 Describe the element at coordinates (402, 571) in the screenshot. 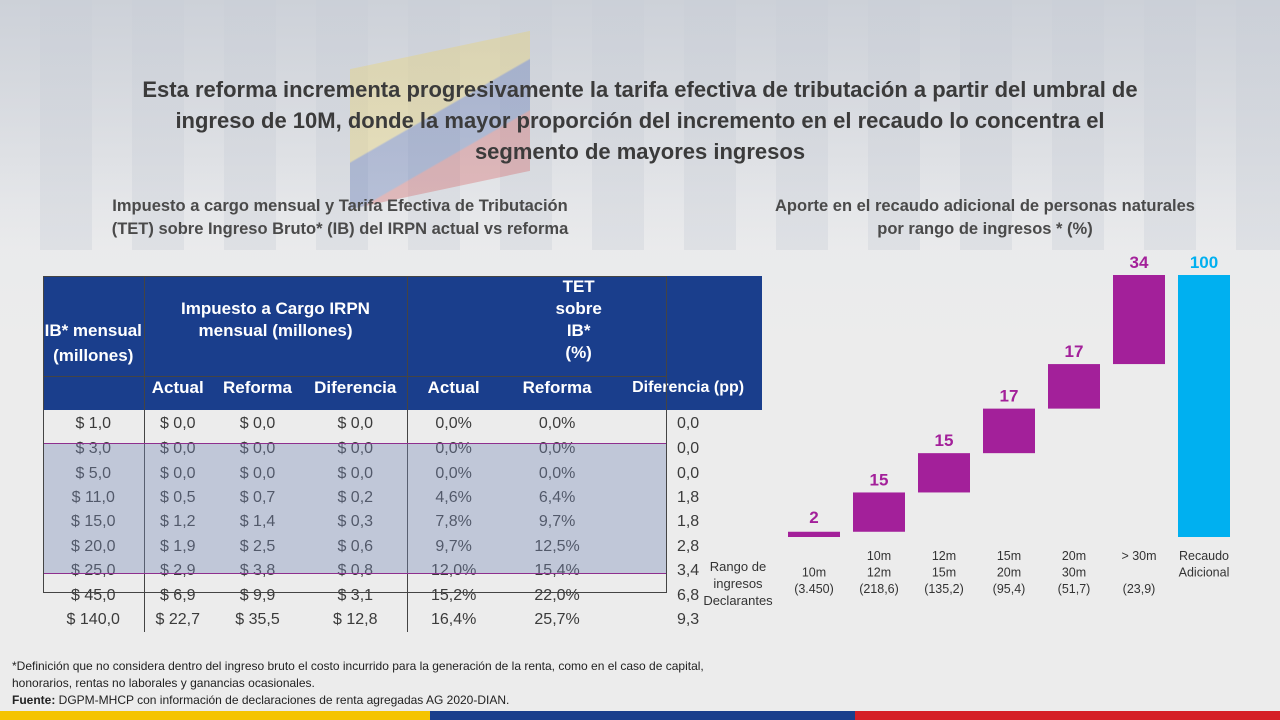

I see `table-row: $ 25,0 $ 2,9 $ 3,8 $ 0,8 12,0% 15,4% 3,4` at that location.